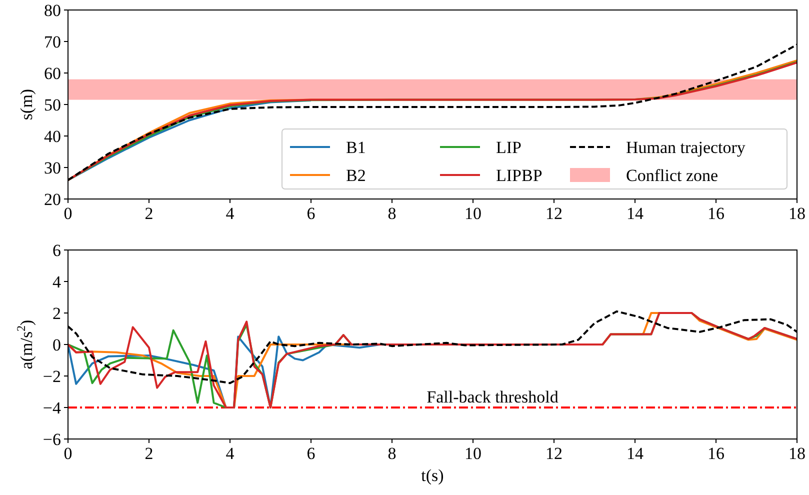 This screenshot has height=495, width=809. Describe the element at coordinates (56, 313) in the screenshot. I see `y-tick-label: 2` at that location.